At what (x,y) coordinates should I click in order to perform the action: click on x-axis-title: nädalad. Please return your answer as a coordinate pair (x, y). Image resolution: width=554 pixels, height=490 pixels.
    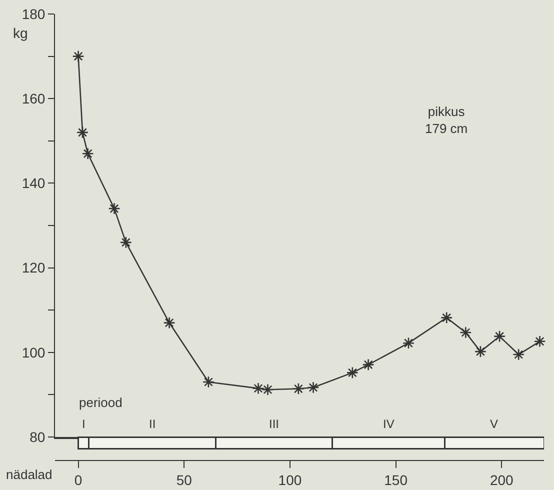
    Looking at the image, I should click on (29, 474).